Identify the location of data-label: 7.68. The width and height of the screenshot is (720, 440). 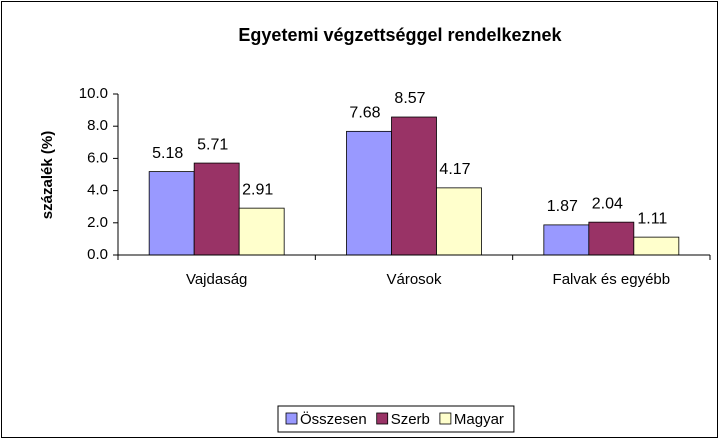
(364, 113).